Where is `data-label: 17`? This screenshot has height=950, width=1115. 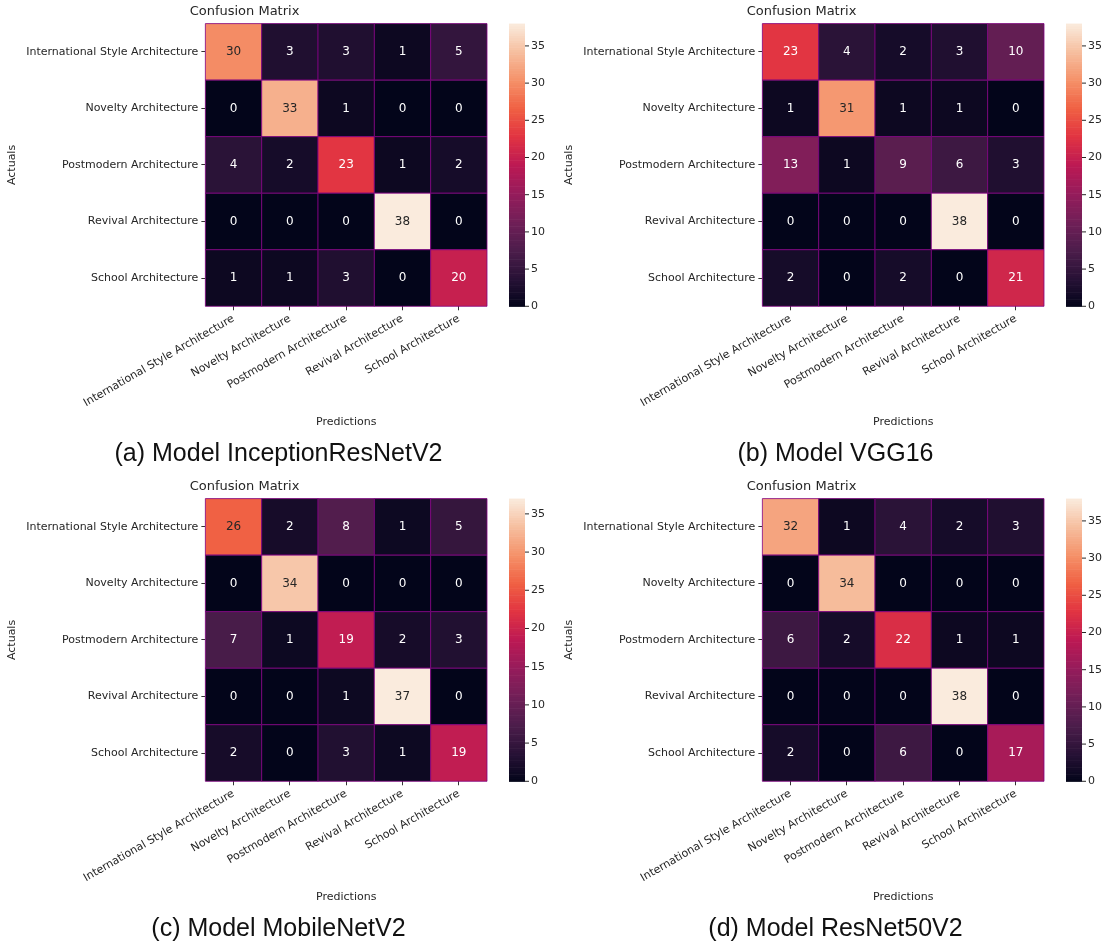 data-label: 17 is located at coordinates (1016, 752).